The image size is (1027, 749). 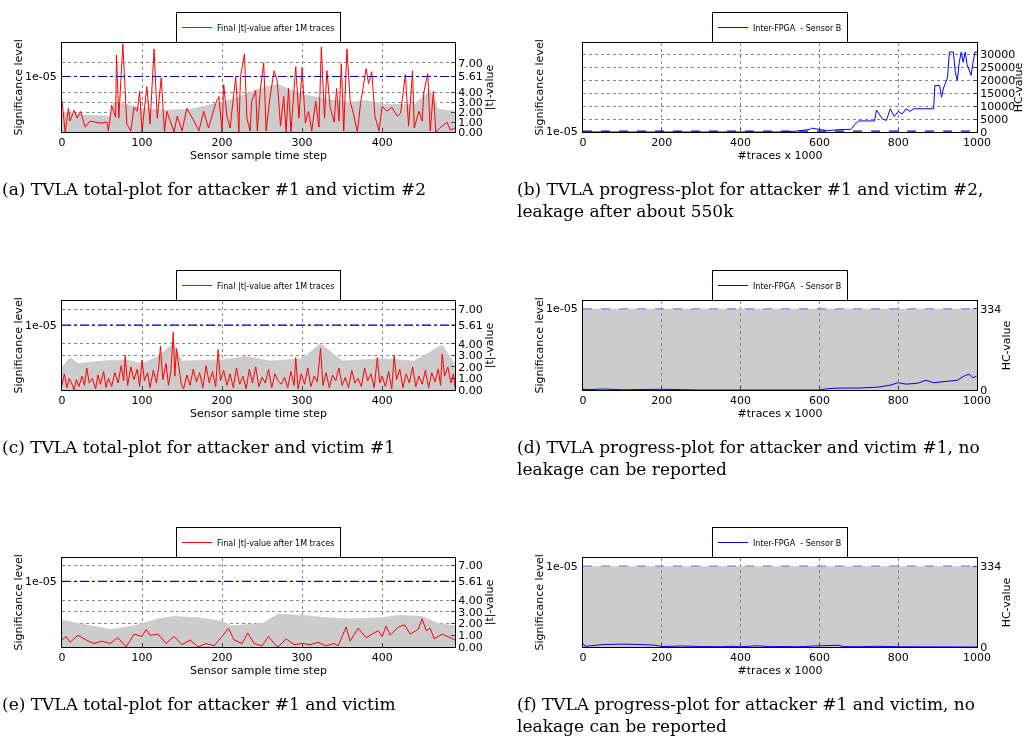 I want to click on text: (a) TVLA total-plot for attacker #1 and victim #2, so click(x=215, y=189).